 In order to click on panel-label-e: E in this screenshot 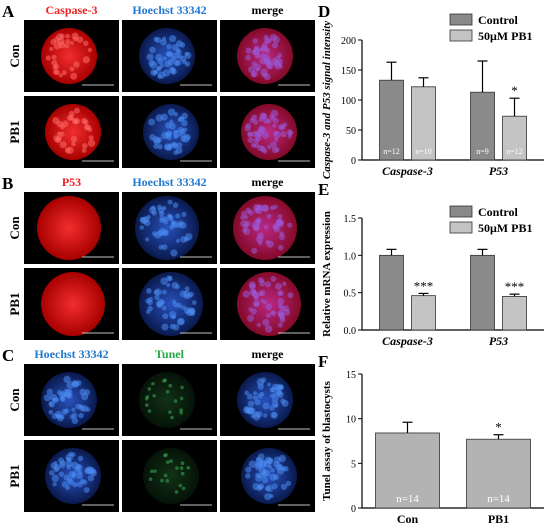, I will do `click(324, 189)`.